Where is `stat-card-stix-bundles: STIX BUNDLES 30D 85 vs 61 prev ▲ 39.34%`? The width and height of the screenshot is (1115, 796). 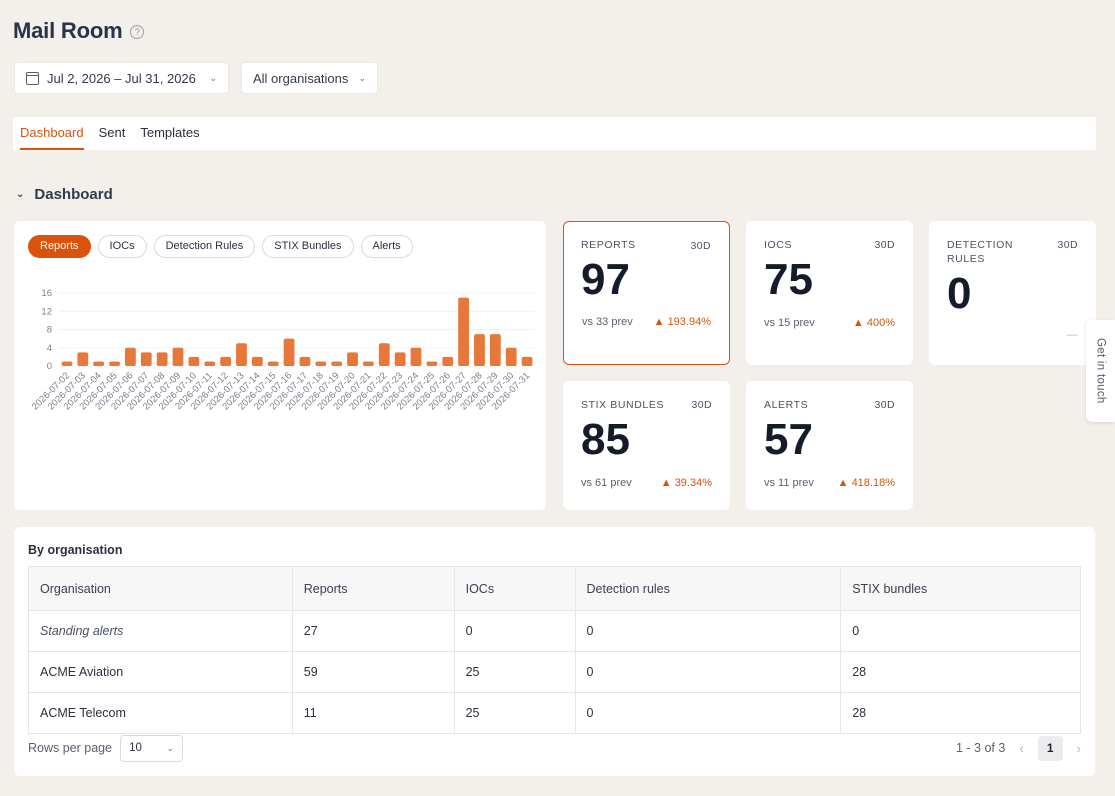 stat-card-stix-bundles: STIX BUNDLES 30D 85 vs 61 prev ▲ 39.34% is located at coordinates (646, 445).